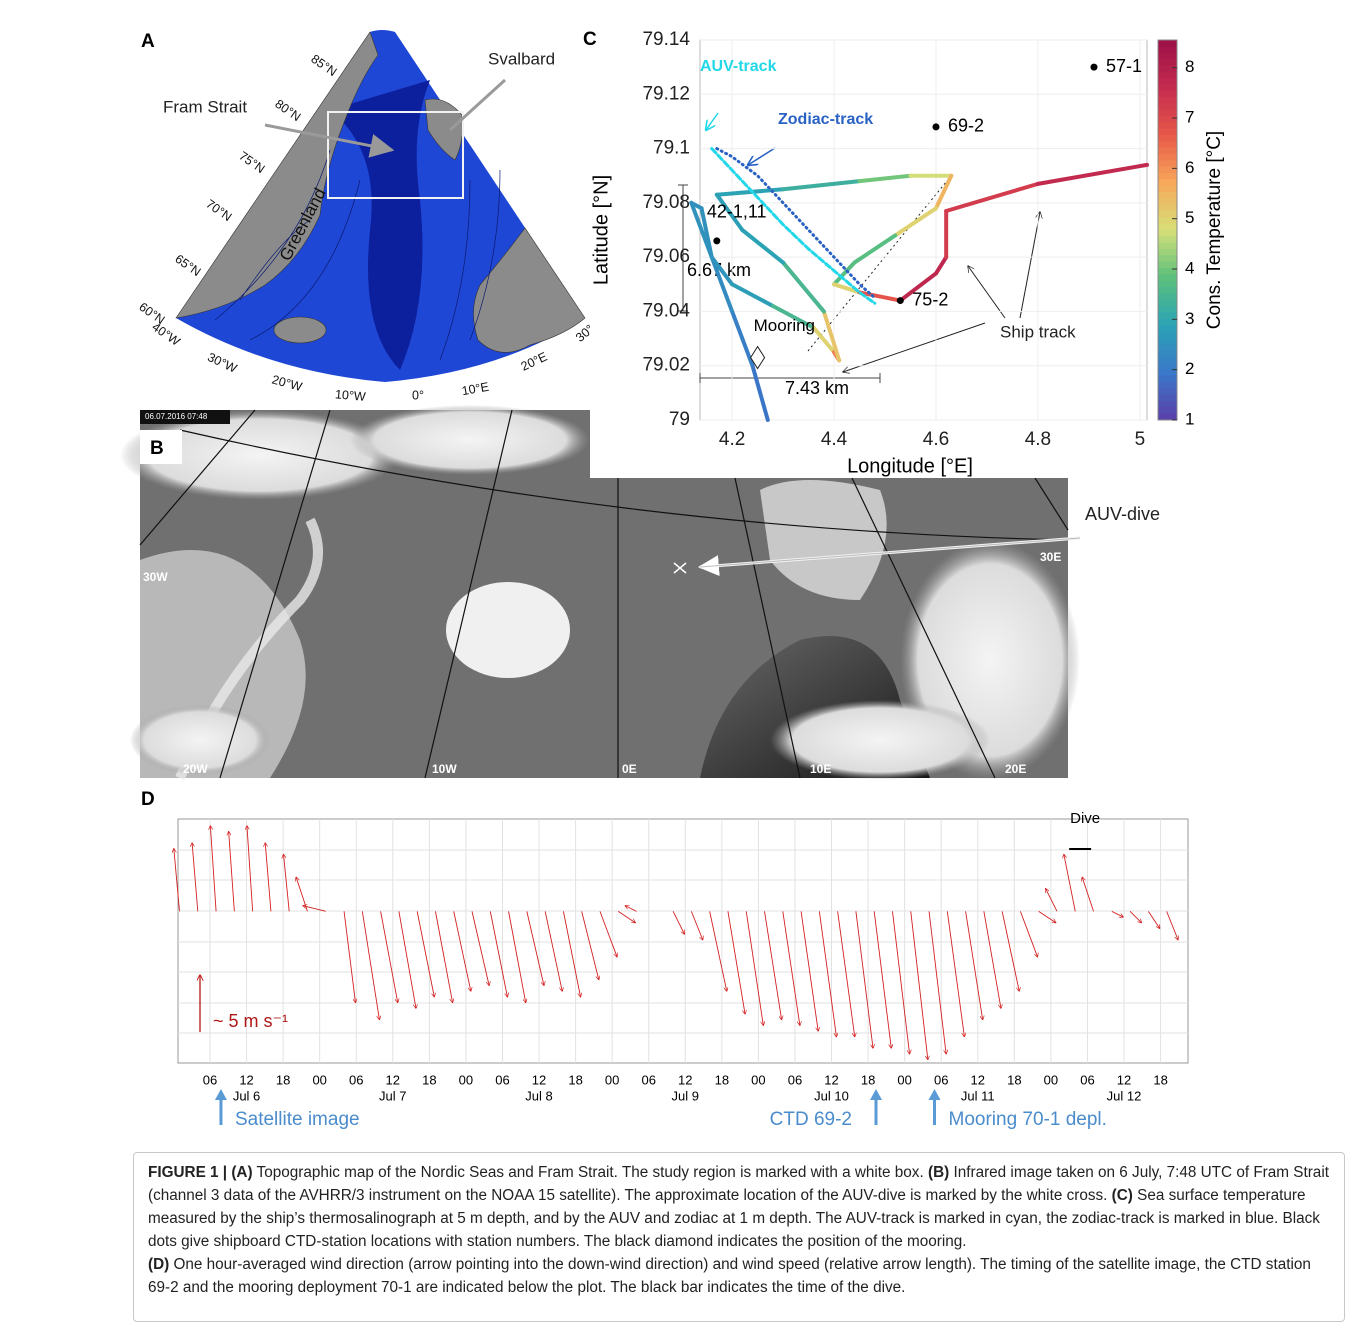  What do you see at coordinates (825, 119) in the screenshot?
I see `track-label: Zodiac-track` at bounding box center [825, 119].